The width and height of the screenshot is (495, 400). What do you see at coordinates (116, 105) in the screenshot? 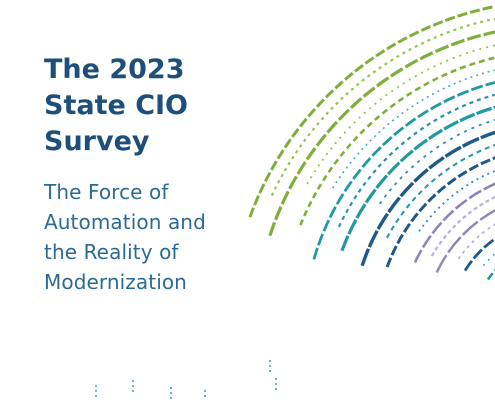
I see `title-line-2: State CIO` at bounding box center [116, 105].